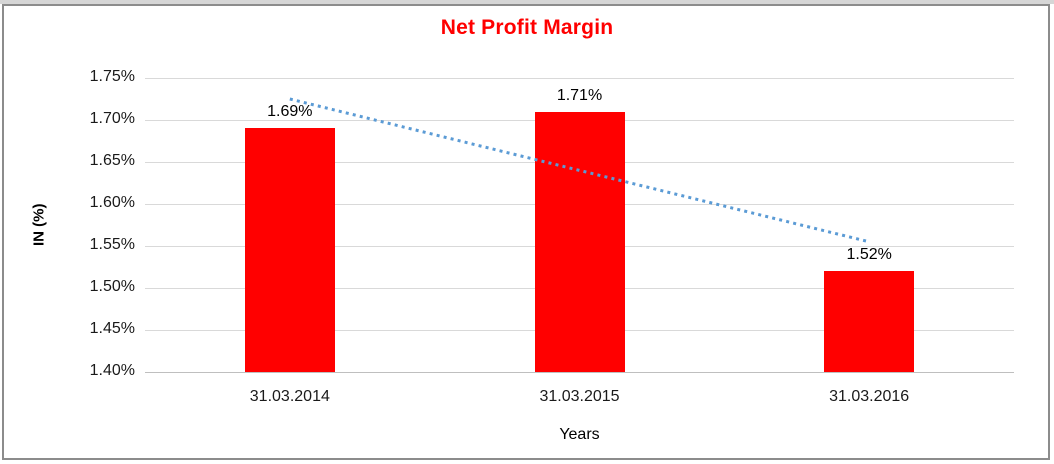 This screenshot has width=1054, height=464. What do you see at coordinates (579, 372) in the screenshot?
I see `x-axis-line` at bounding box center [579, 372].